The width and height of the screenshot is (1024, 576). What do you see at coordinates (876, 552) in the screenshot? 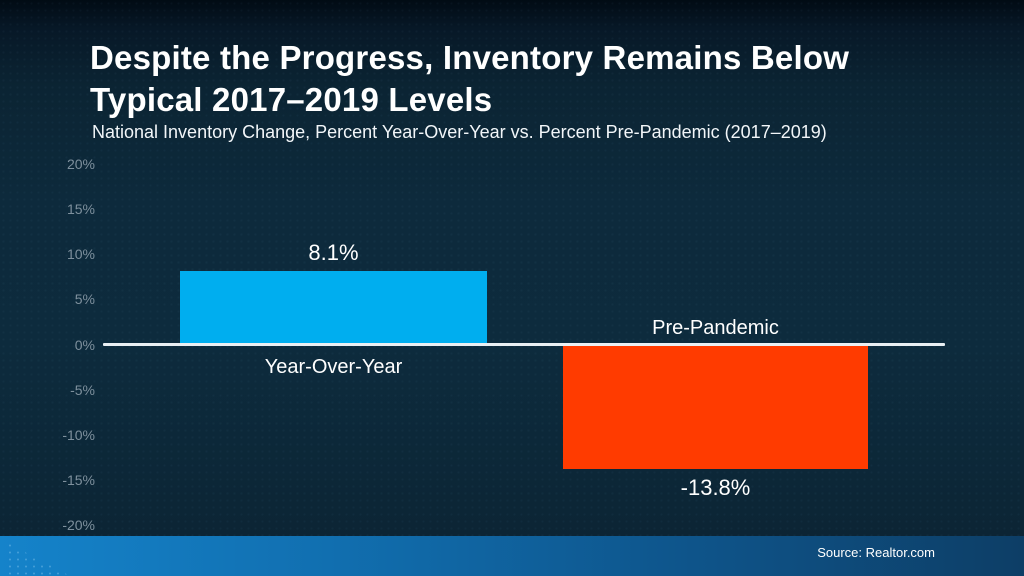
I see `source-text: Source: Realtor.com` at bounding box center [876, 552].